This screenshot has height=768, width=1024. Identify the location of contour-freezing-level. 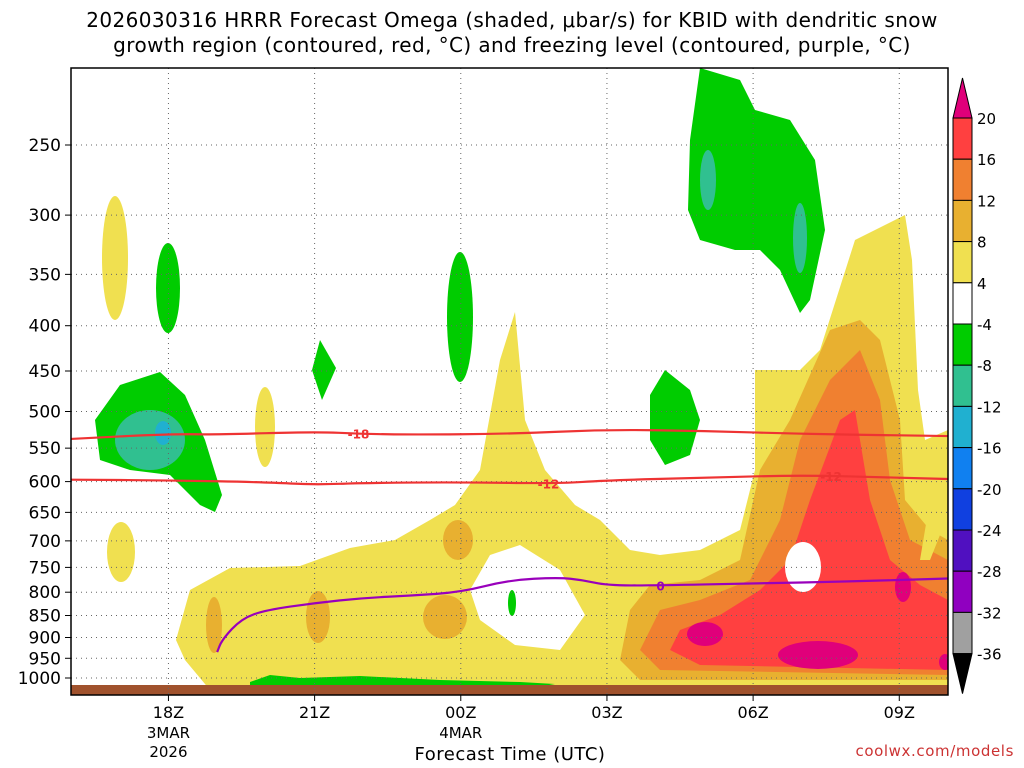
(582, 615).